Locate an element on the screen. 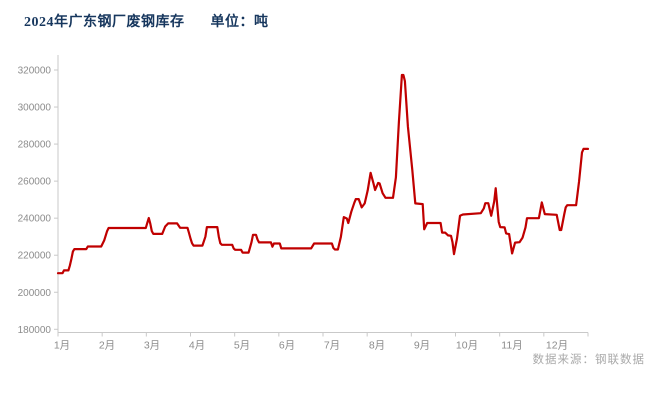 This screenshot has height=404, width=652. y-axis-tick-label: 280000 is located at coordinates (35, 145).